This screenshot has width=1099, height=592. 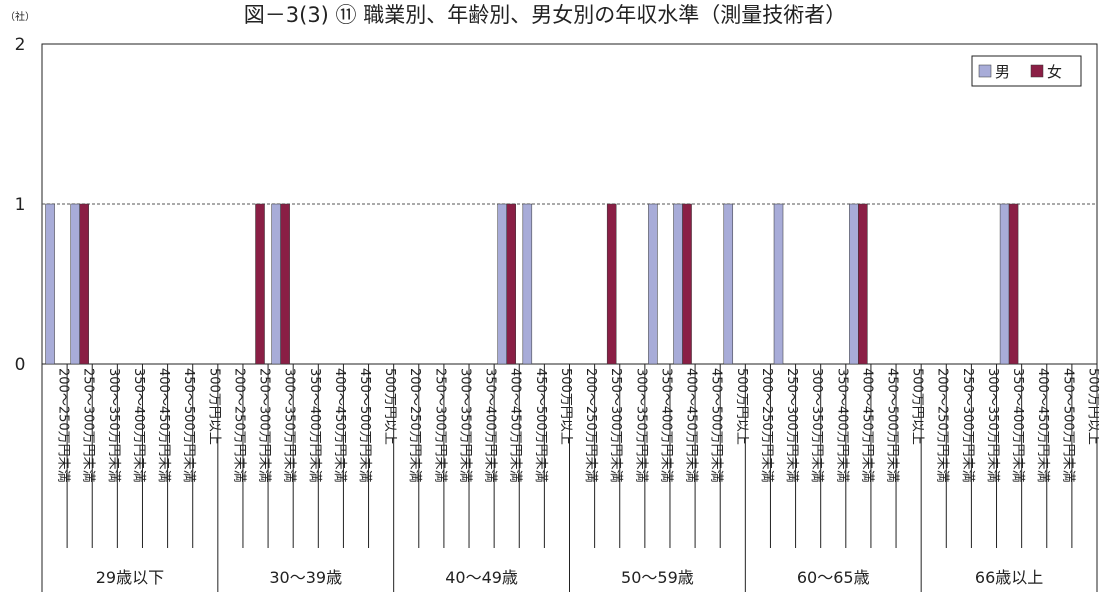 I want to click on y-tick-label: 1, so click(x=20, y=205).